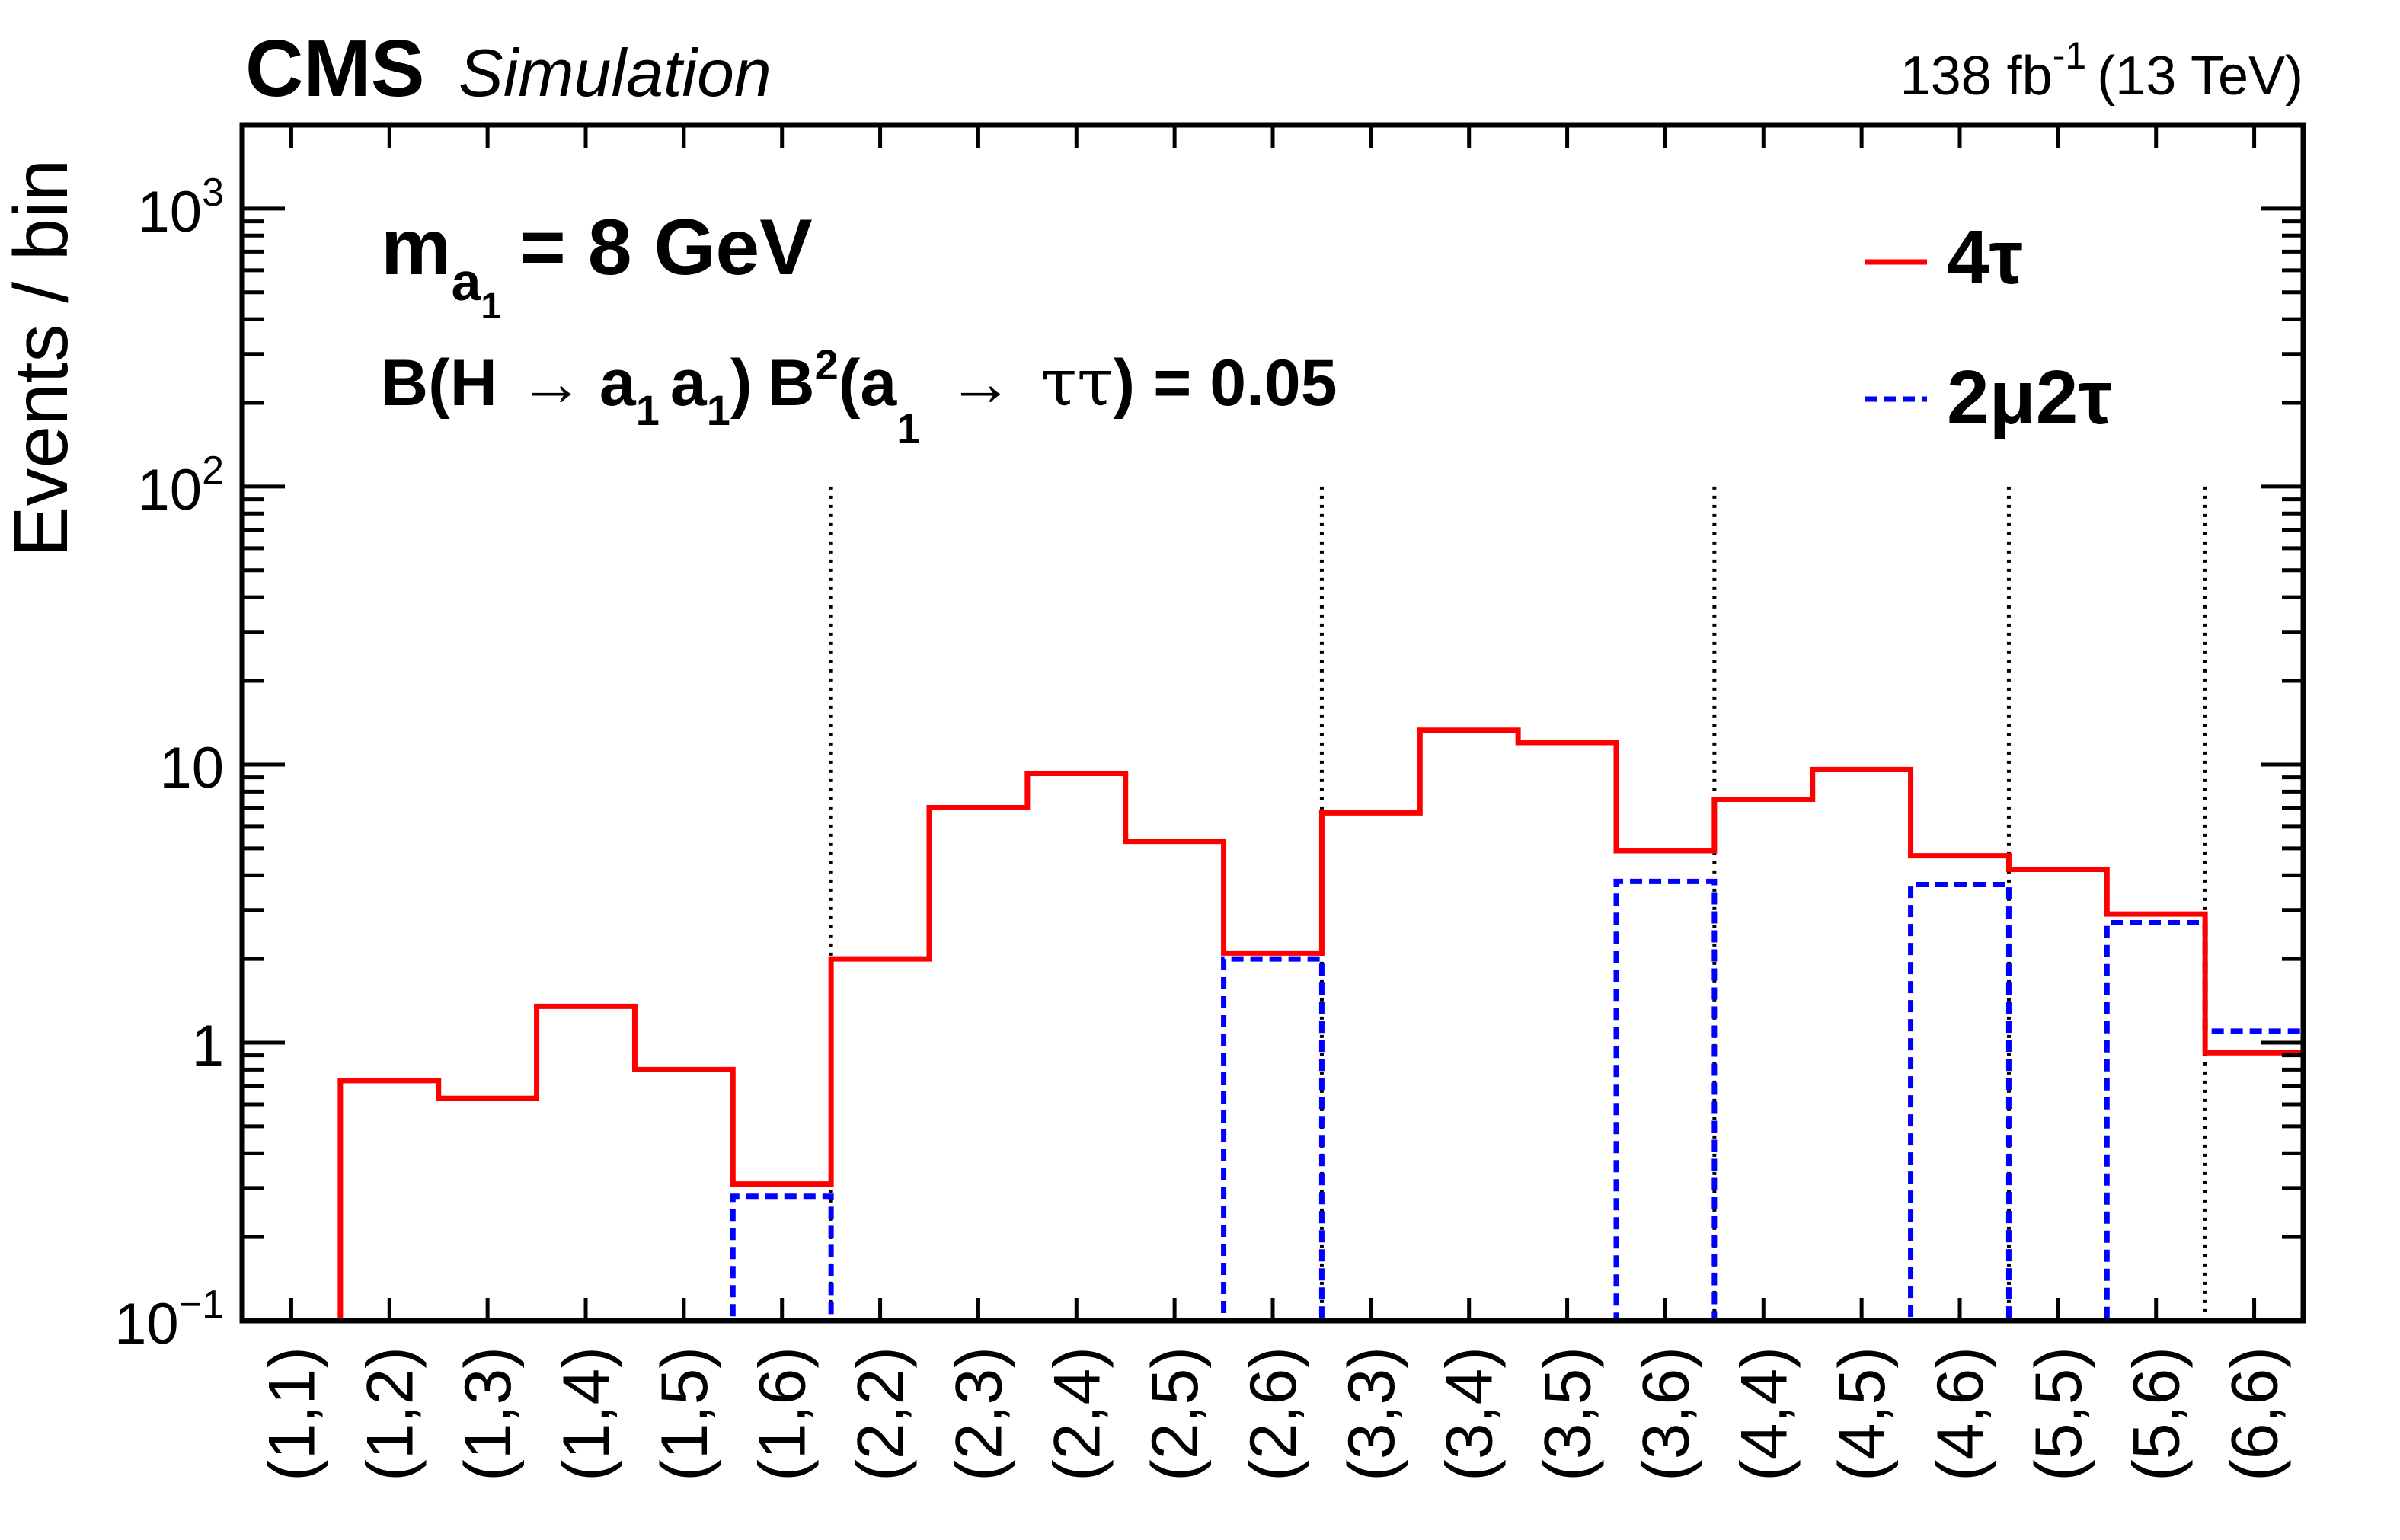 The width and height of the screenshot is (2400, 1540). What do you see at coordinates (868, 383) in the screenshot?
I see `br-open-a: (a` at bounding box center [868, 383].